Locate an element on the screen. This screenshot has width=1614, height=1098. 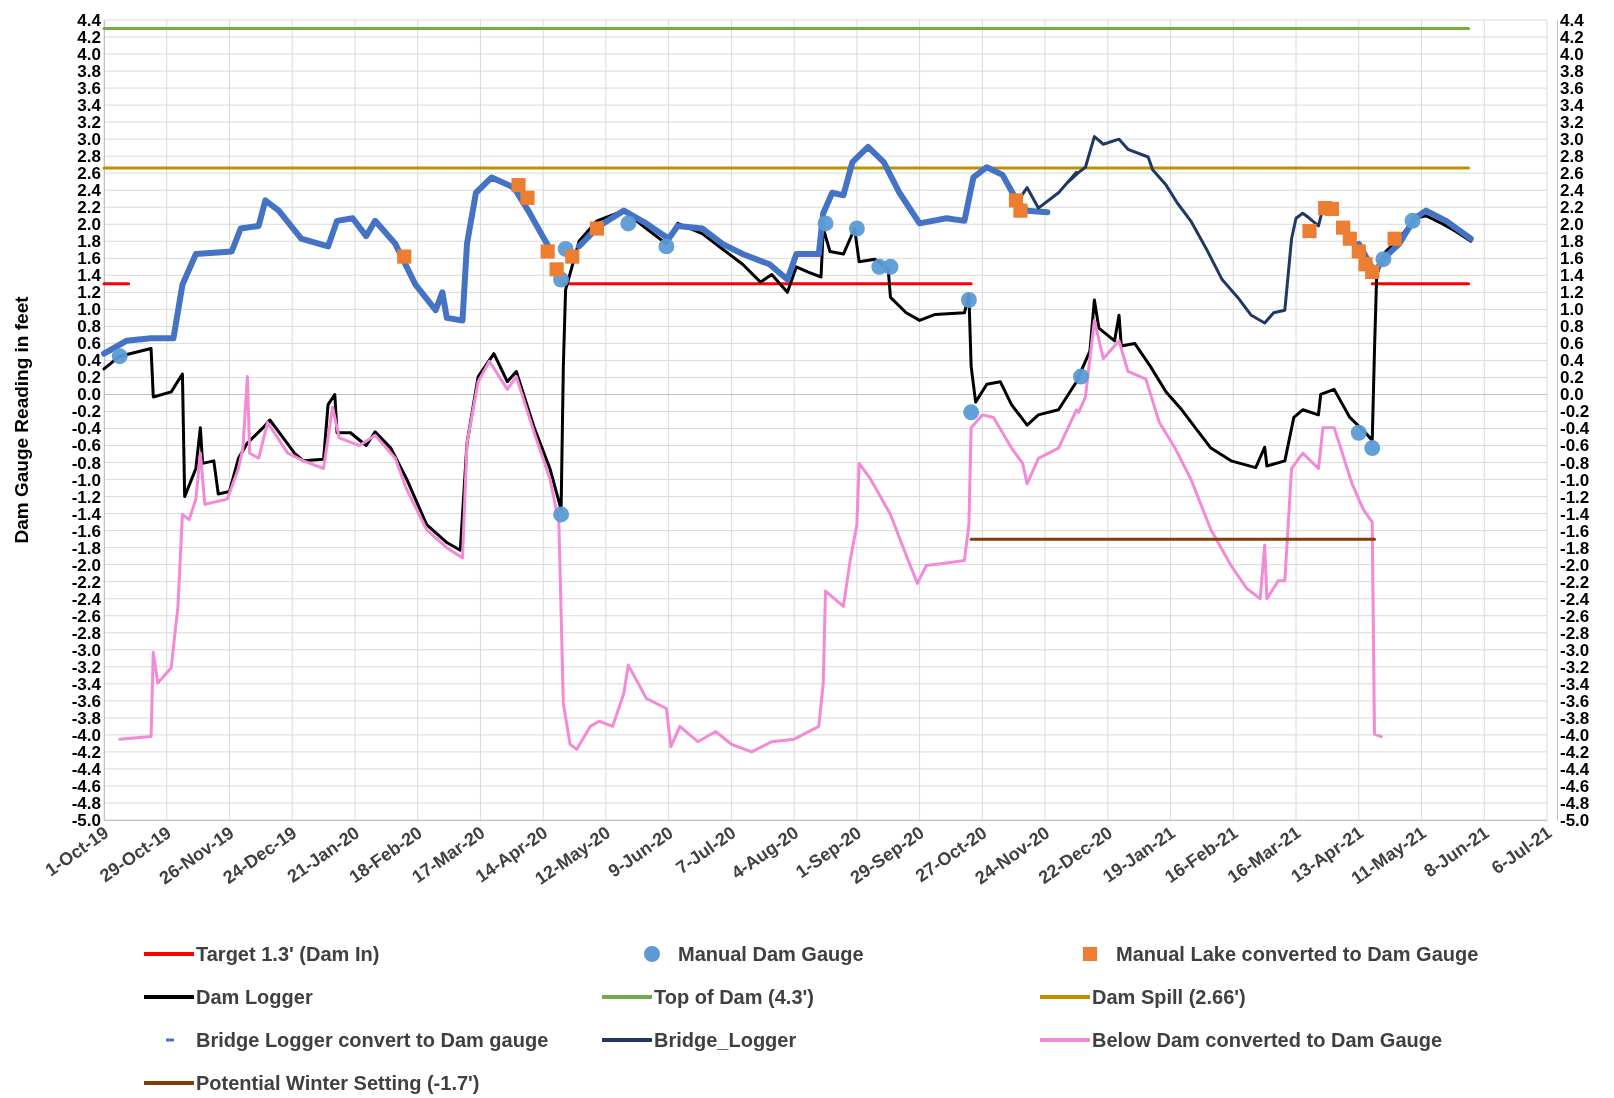
y2-tick-label: 4.4 is located at coordinates (1572, 20).